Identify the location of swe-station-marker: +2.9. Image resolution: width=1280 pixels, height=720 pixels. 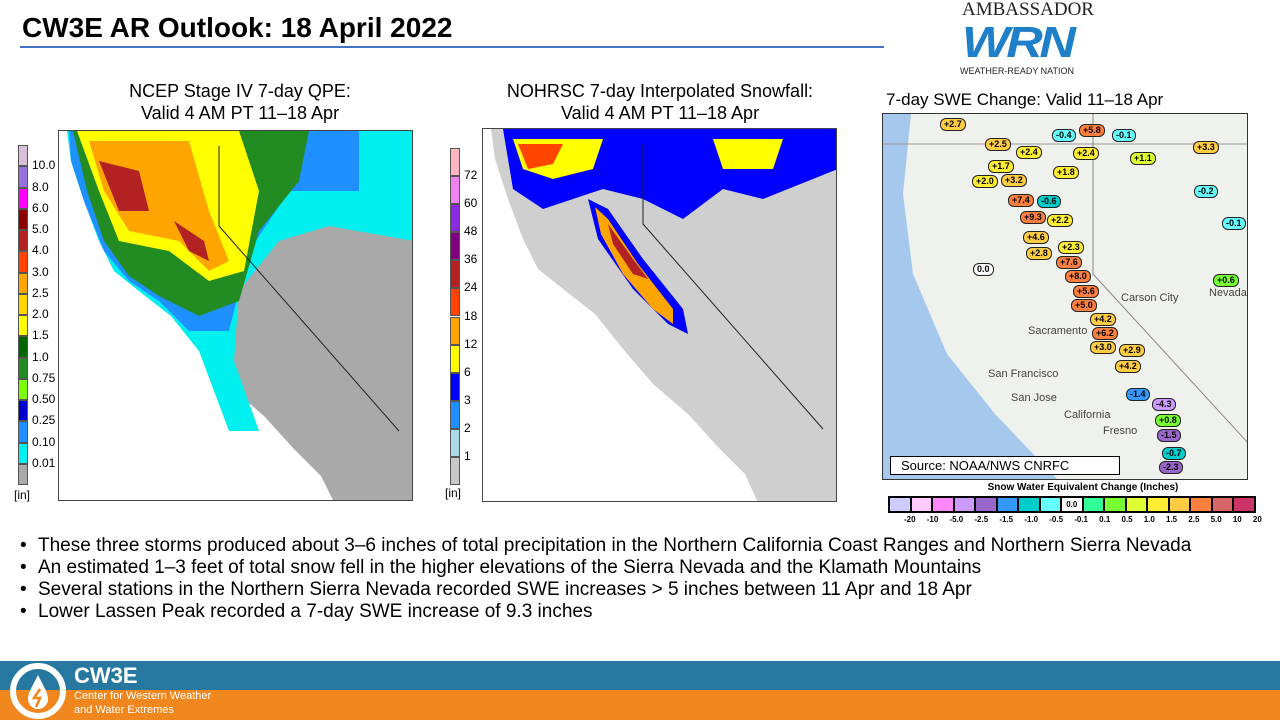
(1132, 350).